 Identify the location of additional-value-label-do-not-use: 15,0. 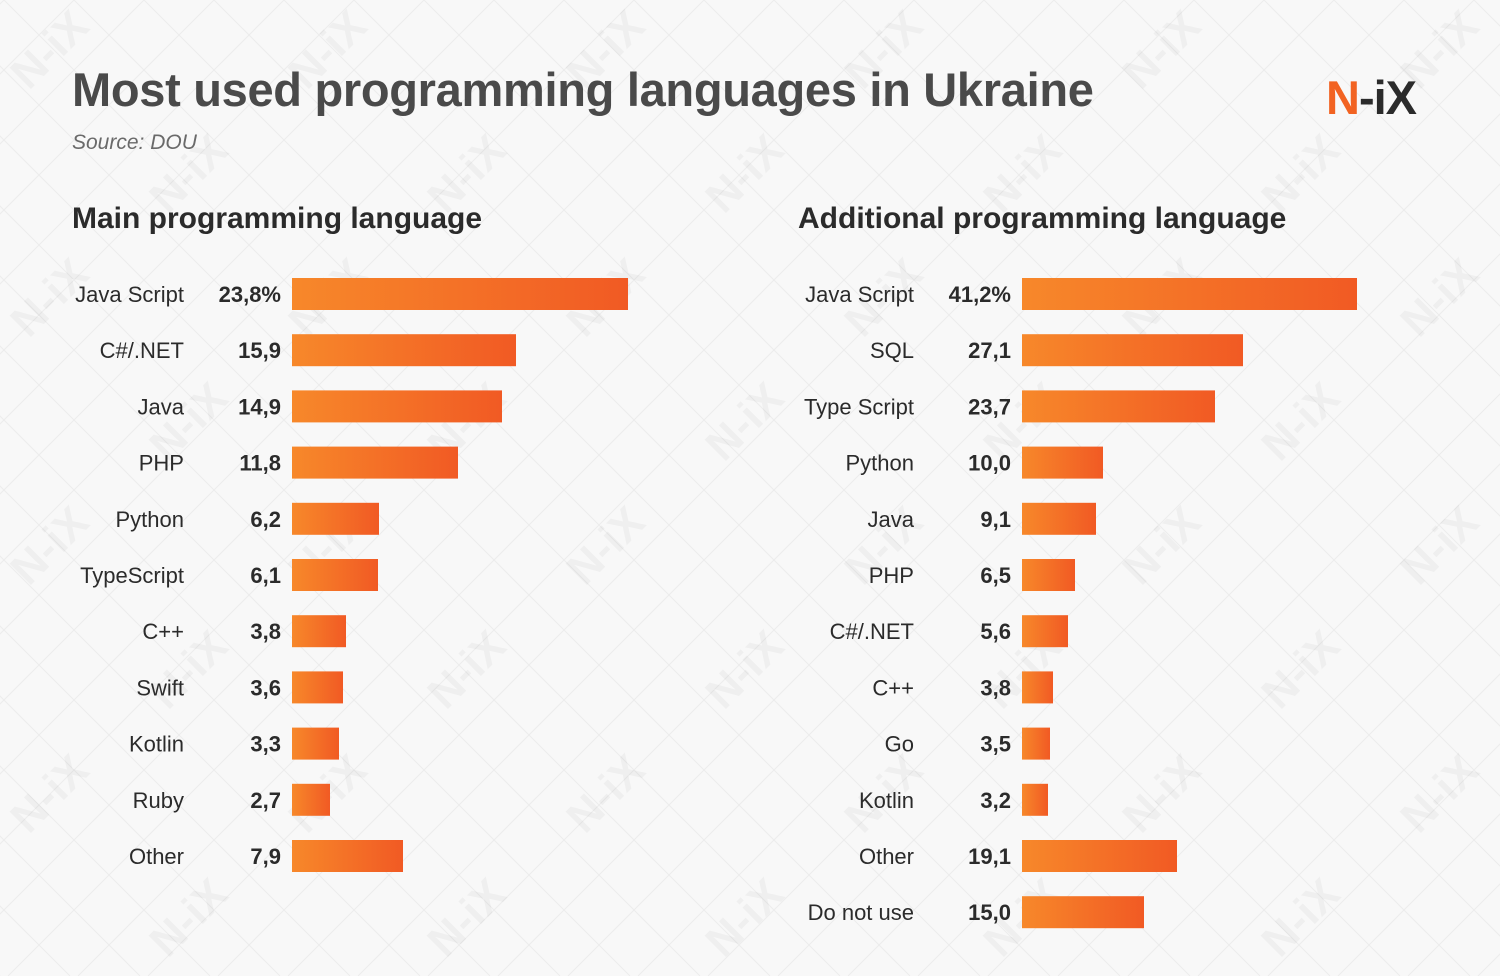
(989, 912).